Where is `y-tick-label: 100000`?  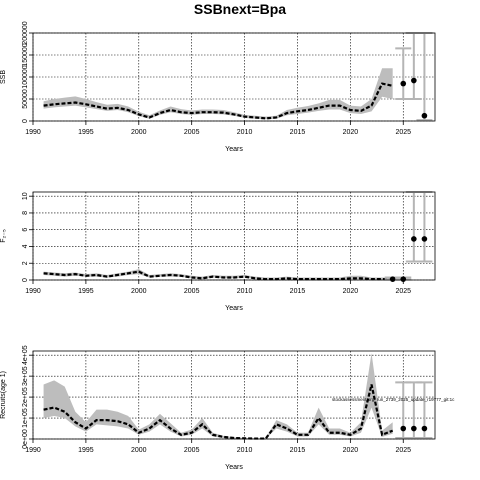 y-tick-label: 100000 is located at coordinates (25, 76).